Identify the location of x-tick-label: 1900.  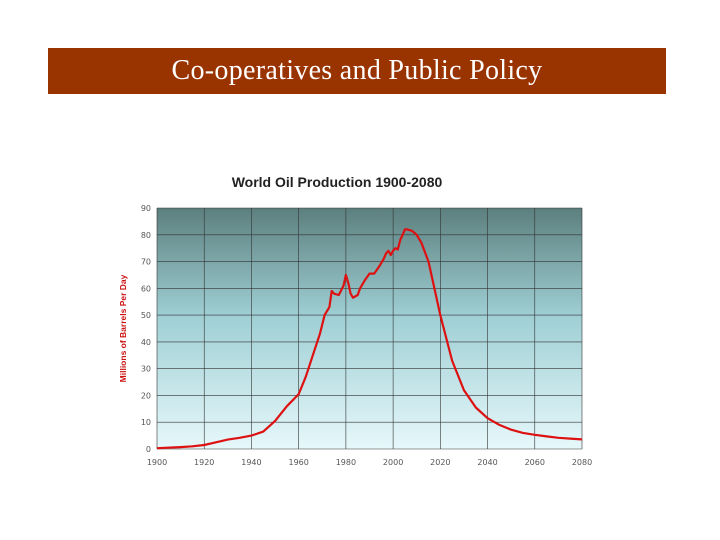
(157, 462).